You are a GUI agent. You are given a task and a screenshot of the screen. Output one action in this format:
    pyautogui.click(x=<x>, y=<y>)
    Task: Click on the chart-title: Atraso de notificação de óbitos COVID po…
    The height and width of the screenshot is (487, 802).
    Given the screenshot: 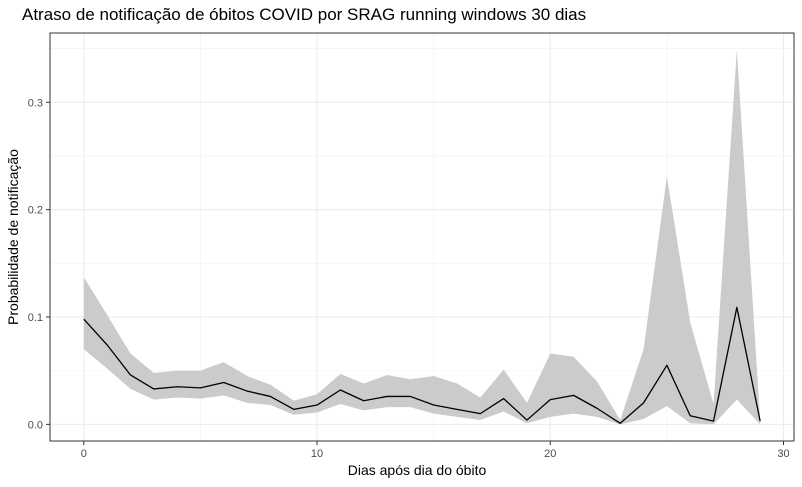 What is the action you would take?
    pyautogui.click(x=304, y=14)
    